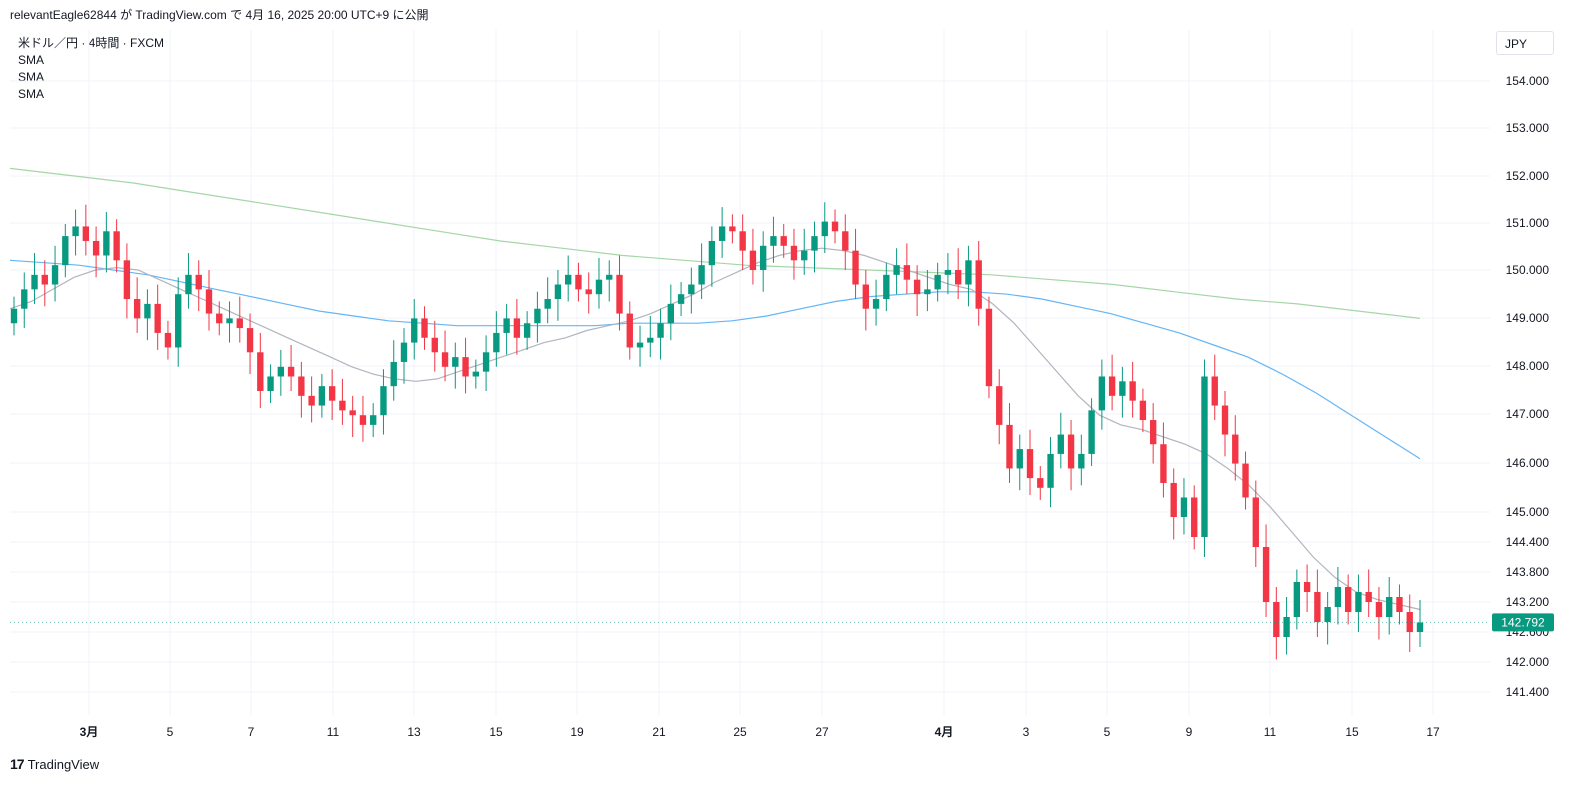 The width and height of the screenshot is (1595, 793). What do you see at coordinates (1528, 223) in the screenshot?
I see `y-tick-label: 151.000` at bounding box center [1528, 223].